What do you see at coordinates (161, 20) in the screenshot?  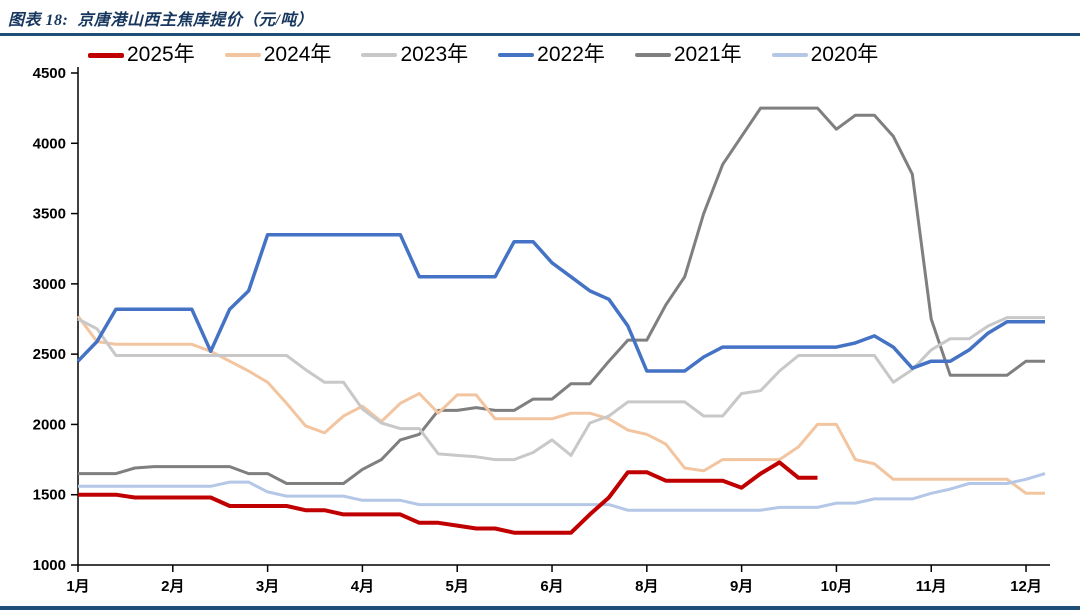 I see `chart-title: 图表 18: 京唐港山西主焦库提价（元/吨）` at bounding box center [161, 20].